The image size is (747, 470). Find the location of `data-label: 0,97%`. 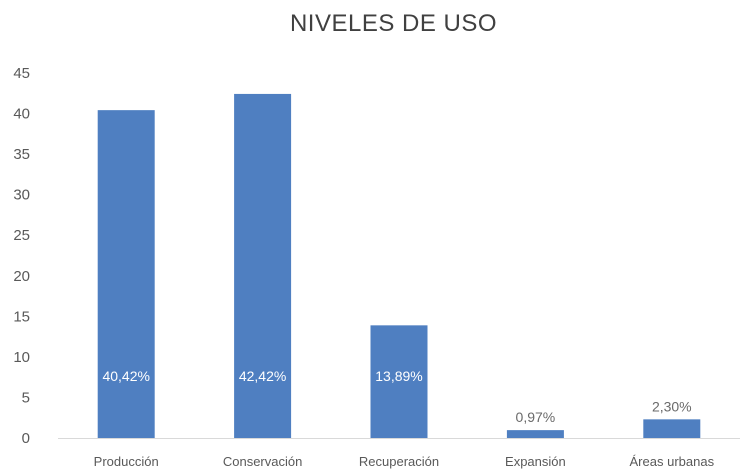

data-label: 0,97% is located at coordinates (536, 417).